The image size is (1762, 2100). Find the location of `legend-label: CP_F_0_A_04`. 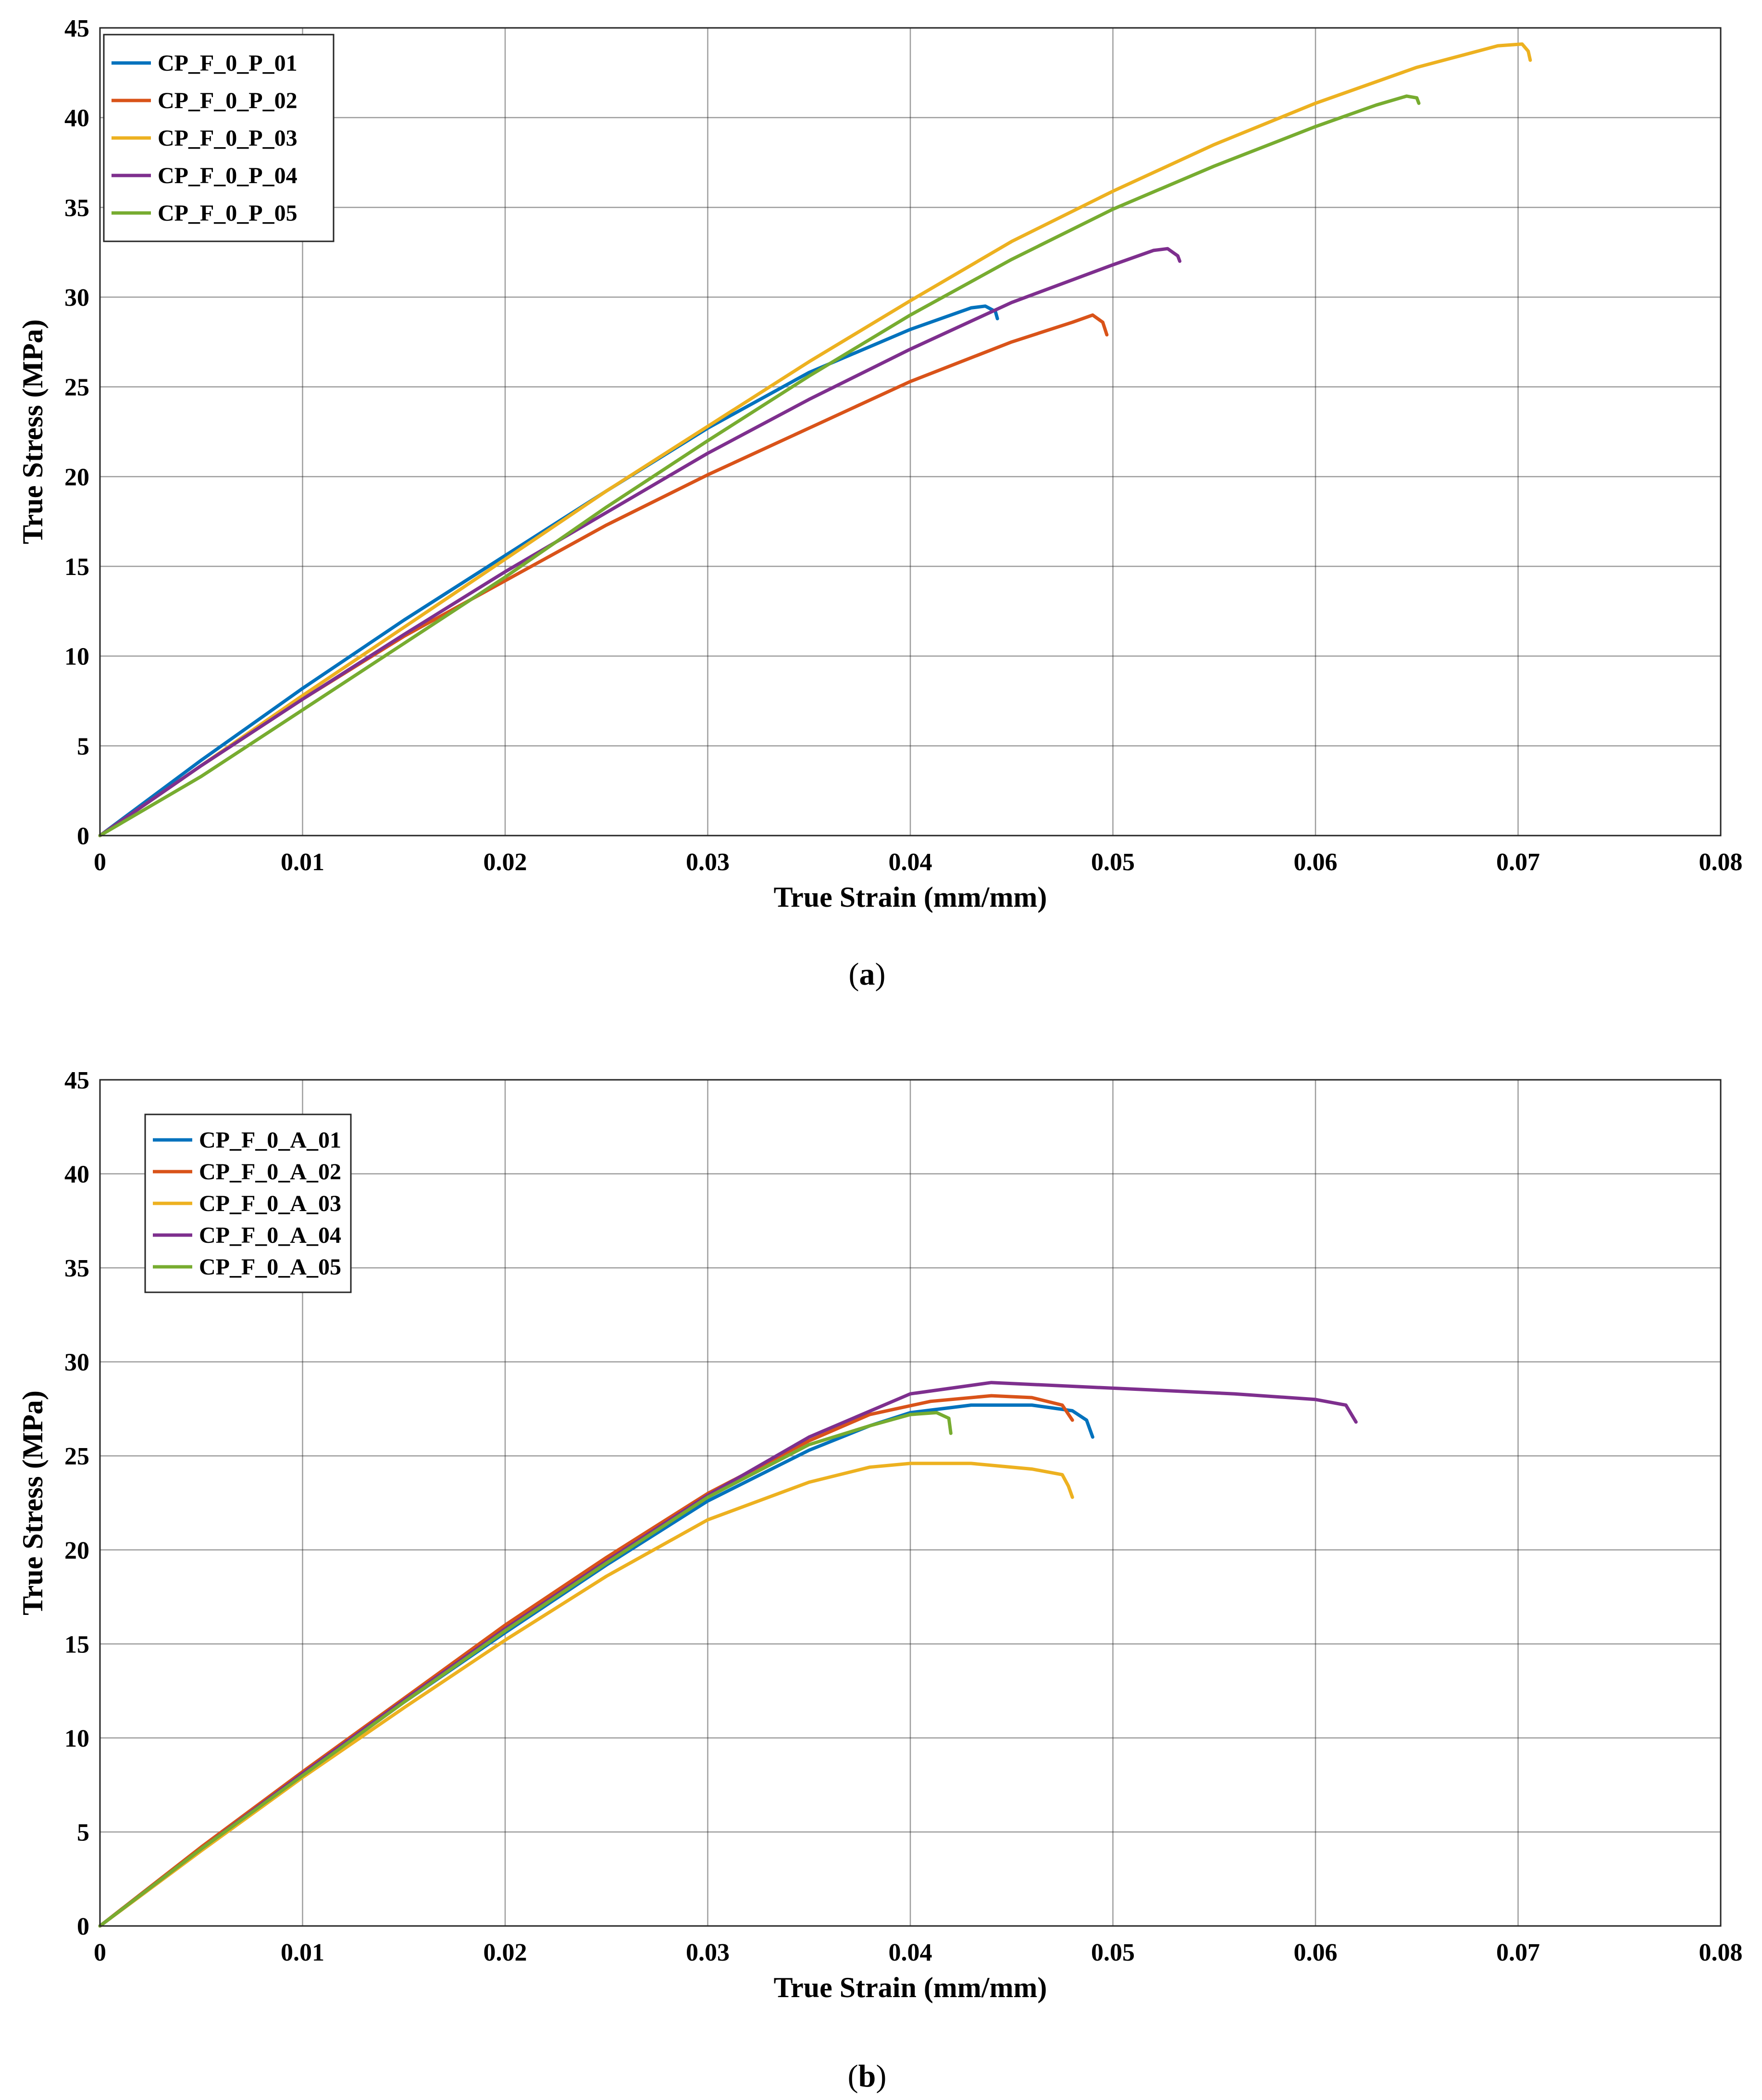

legend-label: CP_F_0_A_04 is located at coordinates (270, 1235).